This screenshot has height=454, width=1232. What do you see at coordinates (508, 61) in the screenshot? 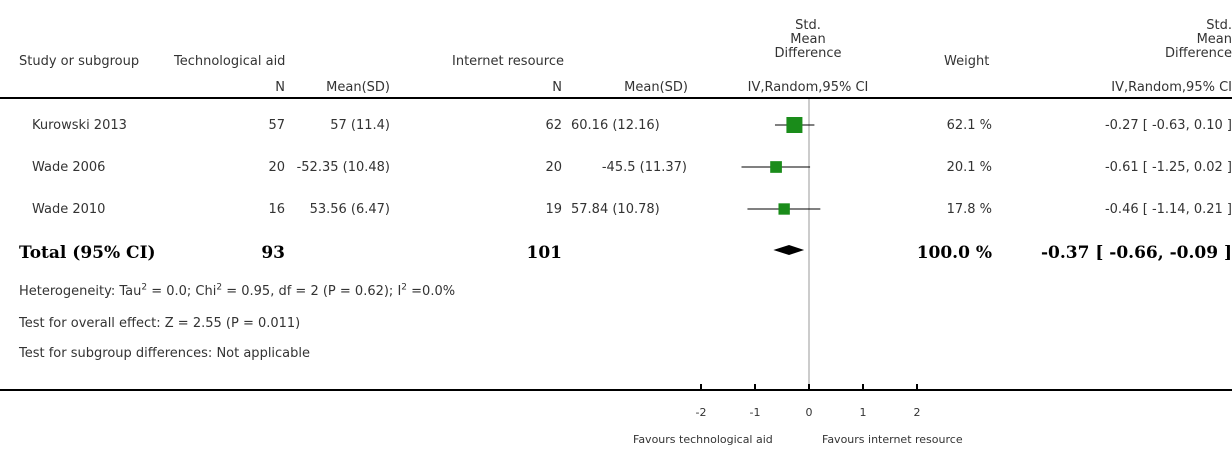
I see `header-group2: Internet resource` at bounding box center [508, 61].